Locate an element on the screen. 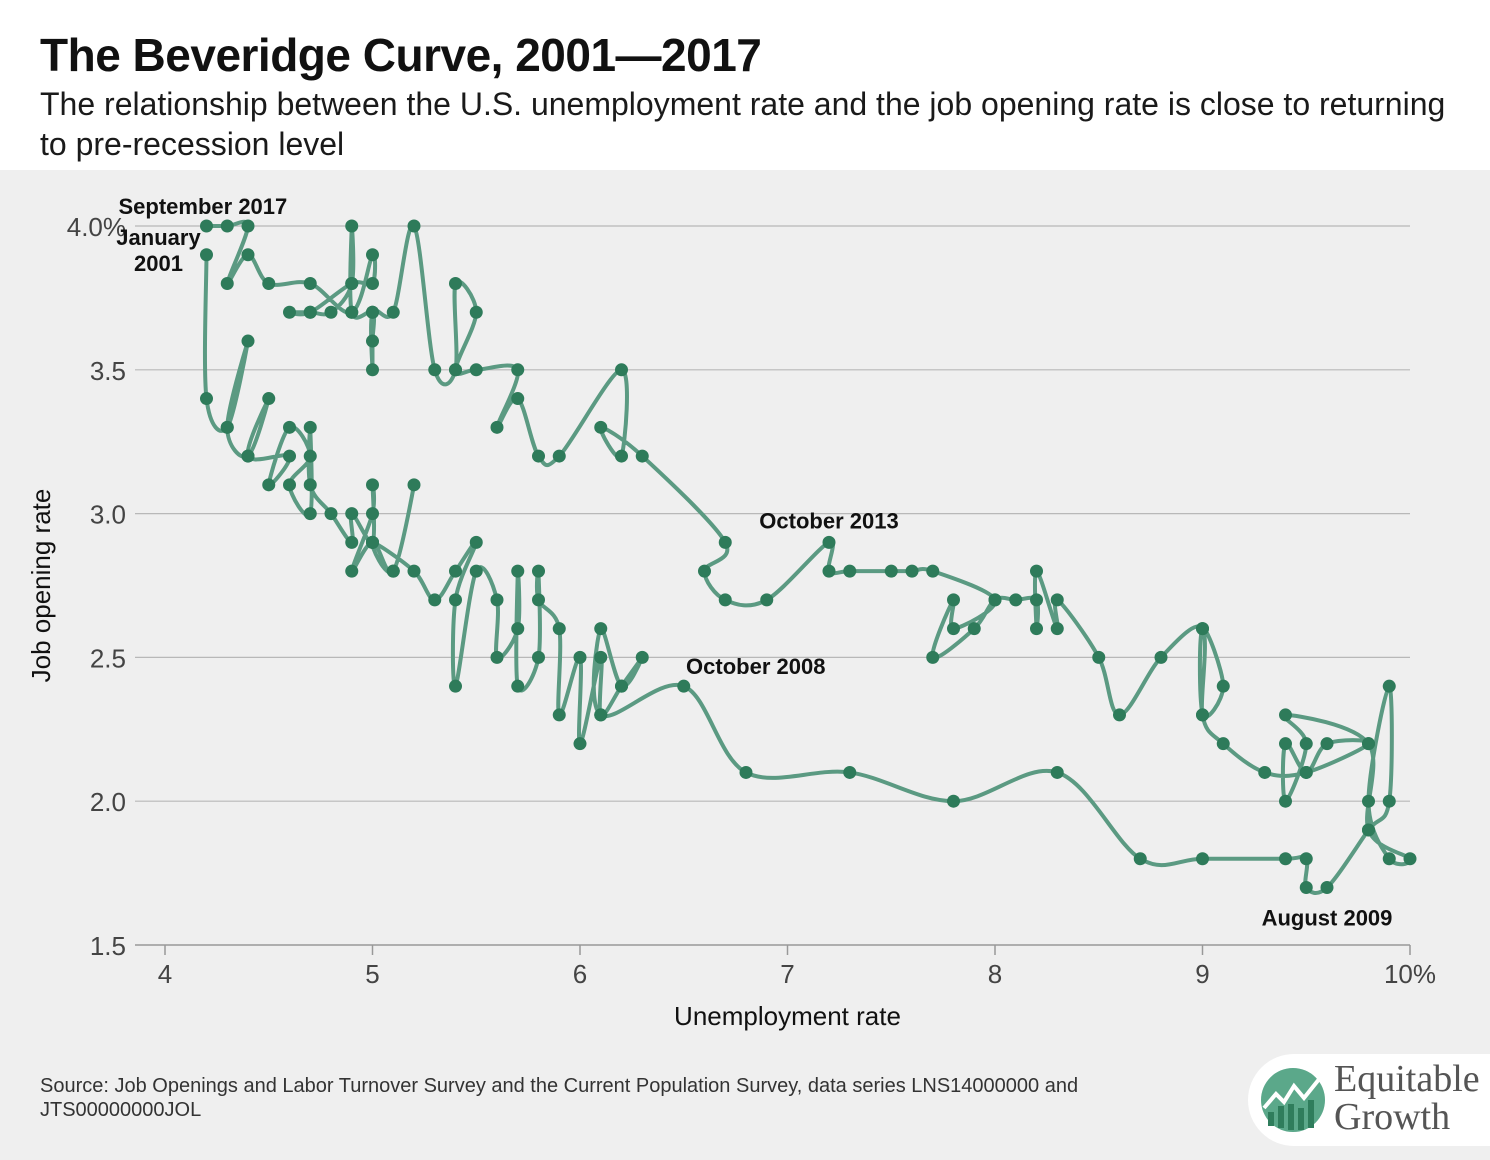  x-tick-label: 9 is located at coordinates (1202, 974).